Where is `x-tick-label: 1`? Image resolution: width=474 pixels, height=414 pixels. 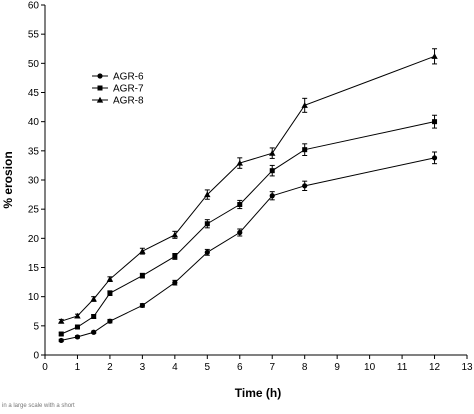
x-tick-label: 1 is located at coordinates (78, 367).